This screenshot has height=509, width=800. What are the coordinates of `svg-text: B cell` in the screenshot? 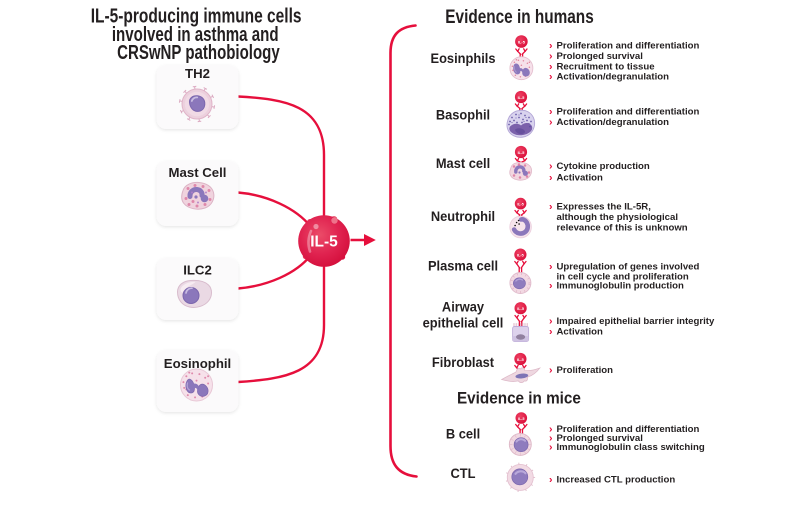 It's located at (463, 433).